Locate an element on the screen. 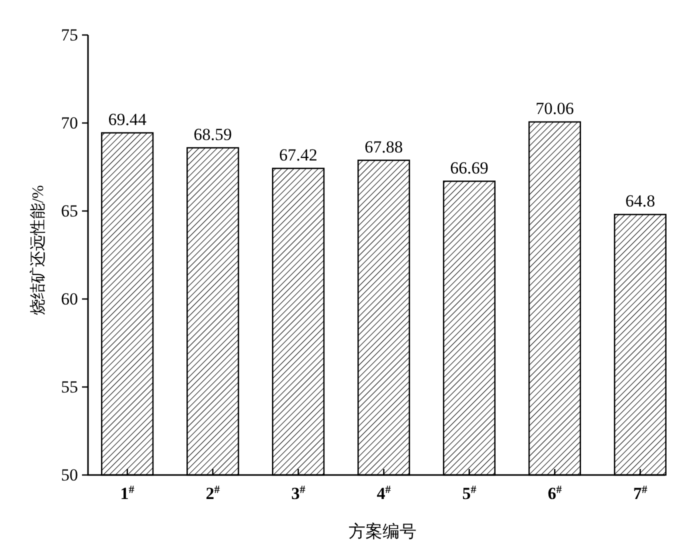 This screenshot has height=546, width=700. data-label: 68.59 is located at coordinates (213, 134).